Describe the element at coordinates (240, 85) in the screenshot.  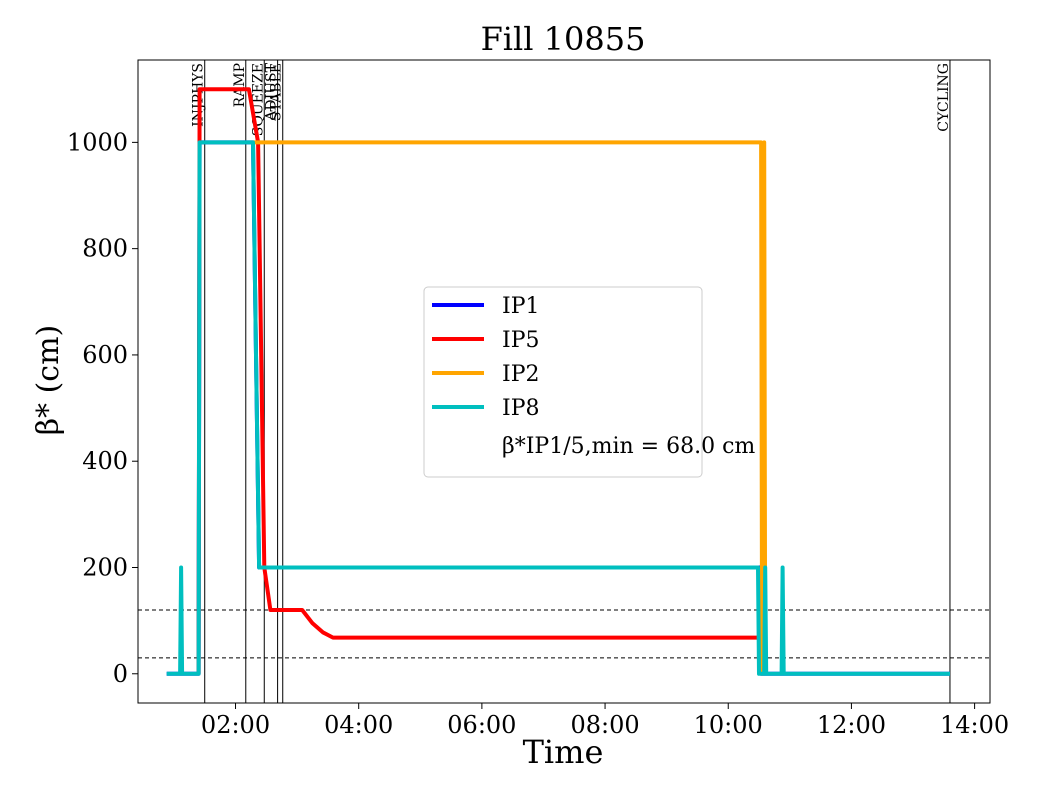
I see `beam-mode-label: RAMP` at that location.